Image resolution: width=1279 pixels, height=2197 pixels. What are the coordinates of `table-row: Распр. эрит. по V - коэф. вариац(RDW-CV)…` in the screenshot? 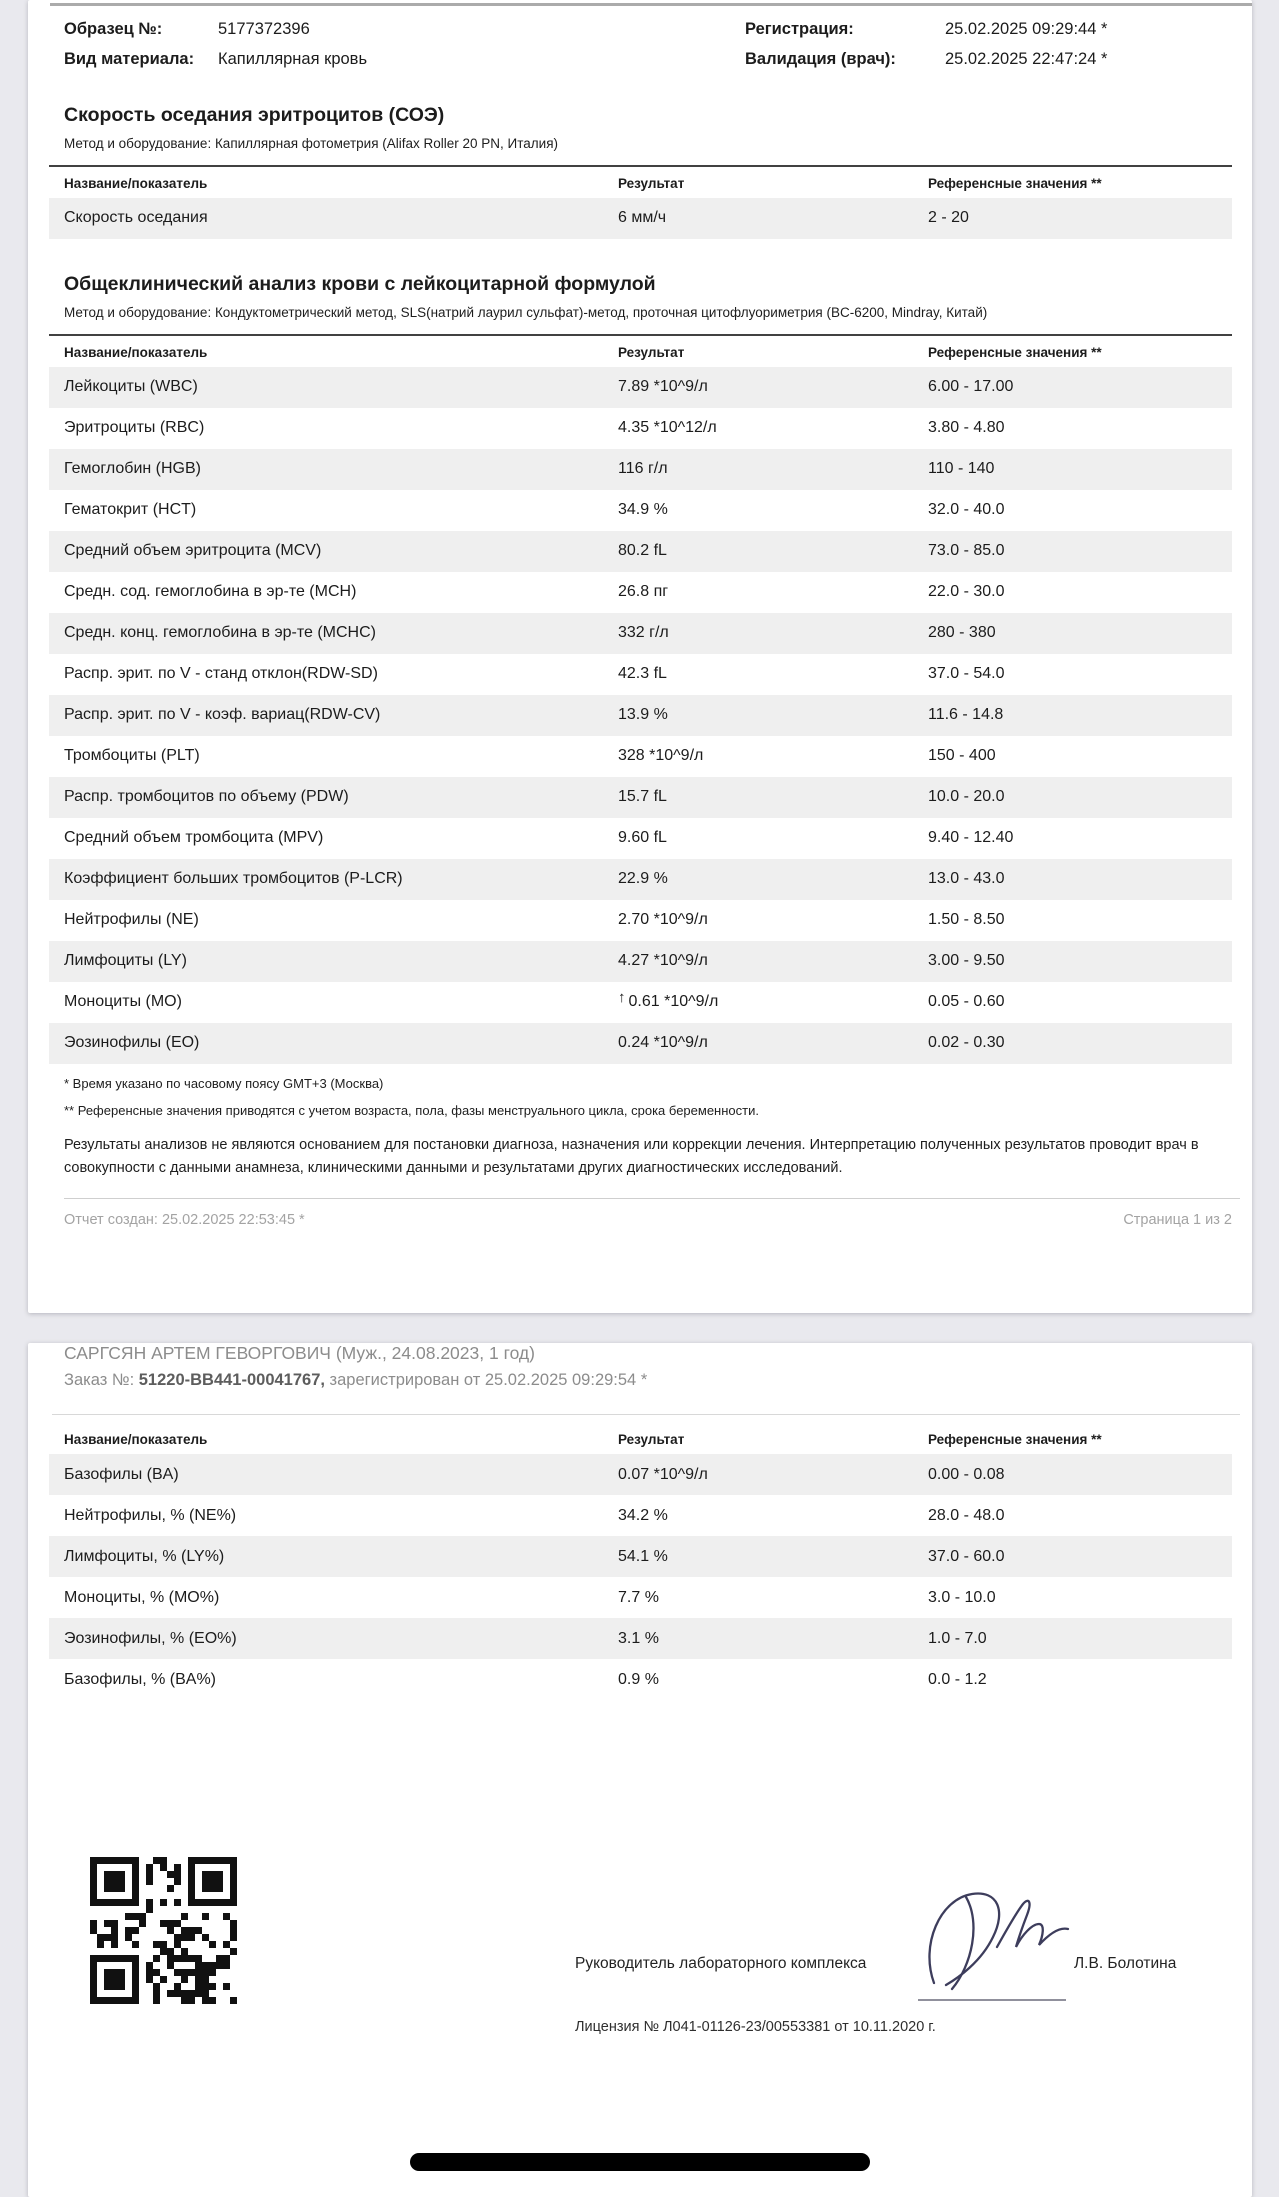 It's located at (640, 715).